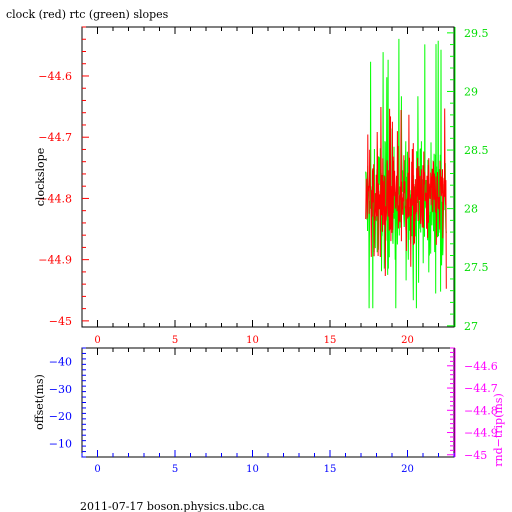  I want to click on bottom-right-y-tick-label: −45, so click(475, 455).